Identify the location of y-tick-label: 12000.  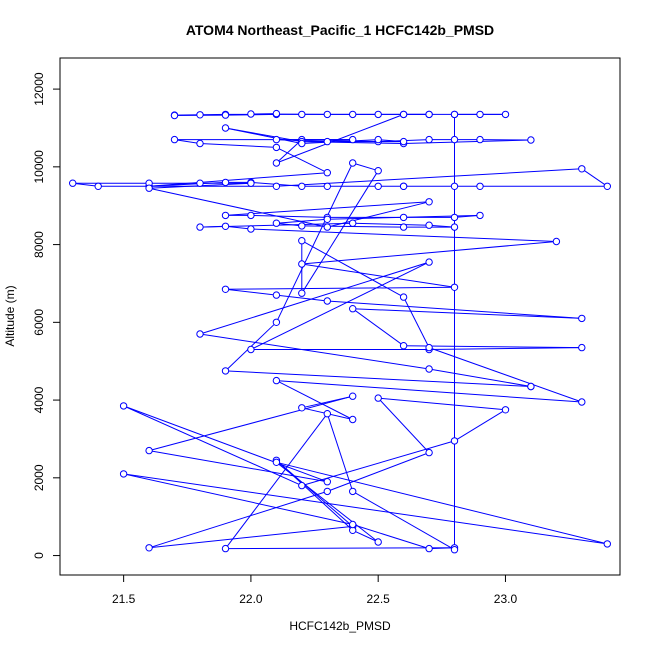
(39, 89).